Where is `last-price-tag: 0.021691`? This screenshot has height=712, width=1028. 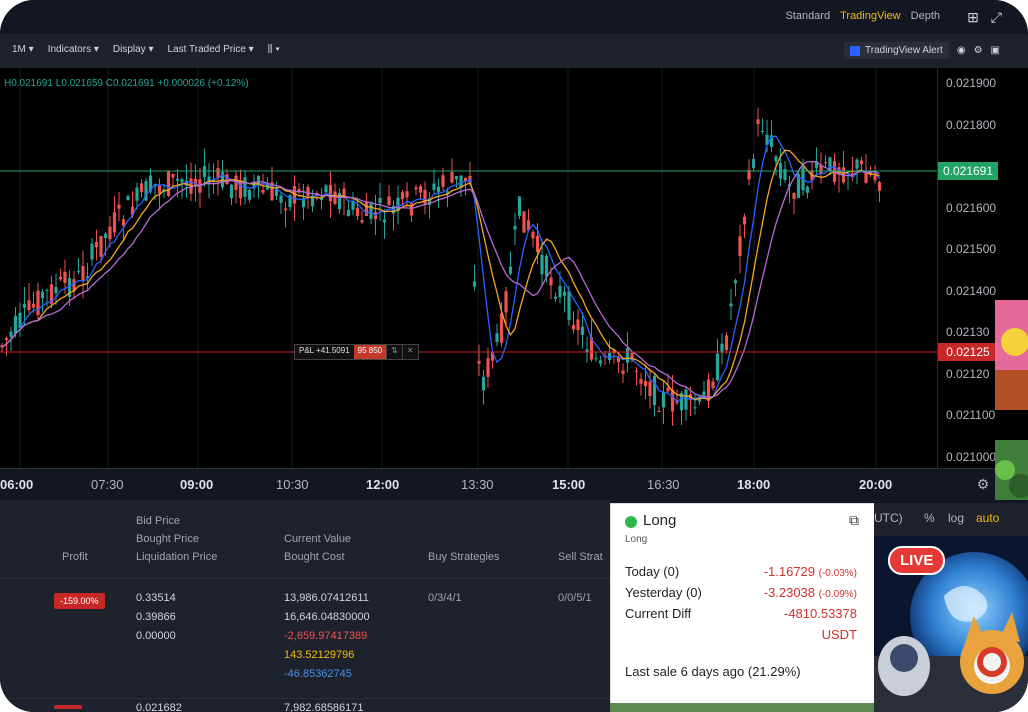 last-price-tag: 0.021691 is located at coordinates (968, 171).